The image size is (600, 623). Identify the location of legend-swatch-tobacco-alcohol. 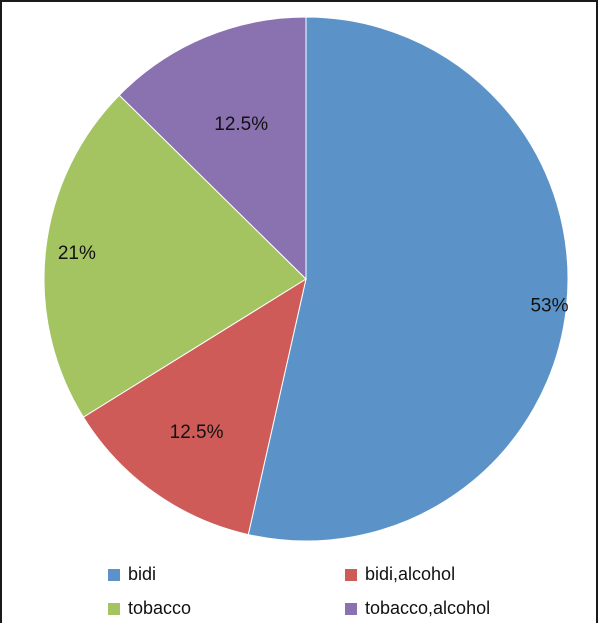
(351, 608).